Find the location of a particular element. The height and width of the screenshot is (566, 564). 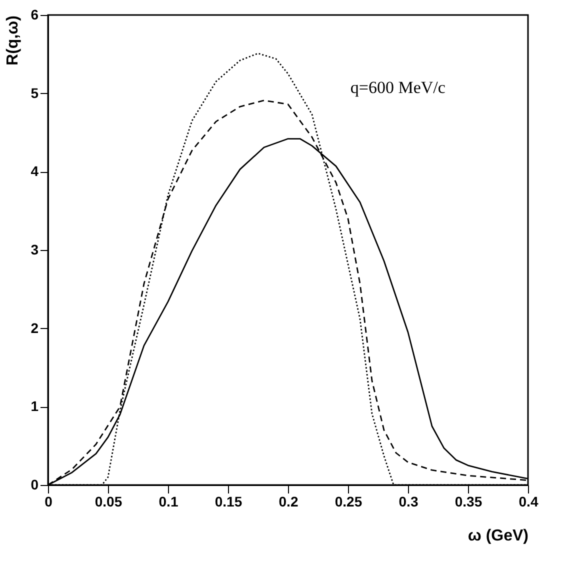

x-tick-label: 0.1 is located at coordinates (168, 502).